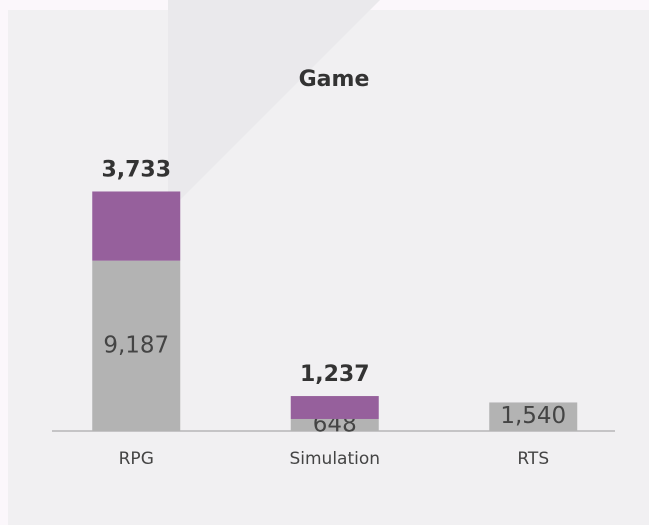  Describe the element at coordinates (334, 79) in the screenshot. I see `chart-title: Game` at that location.